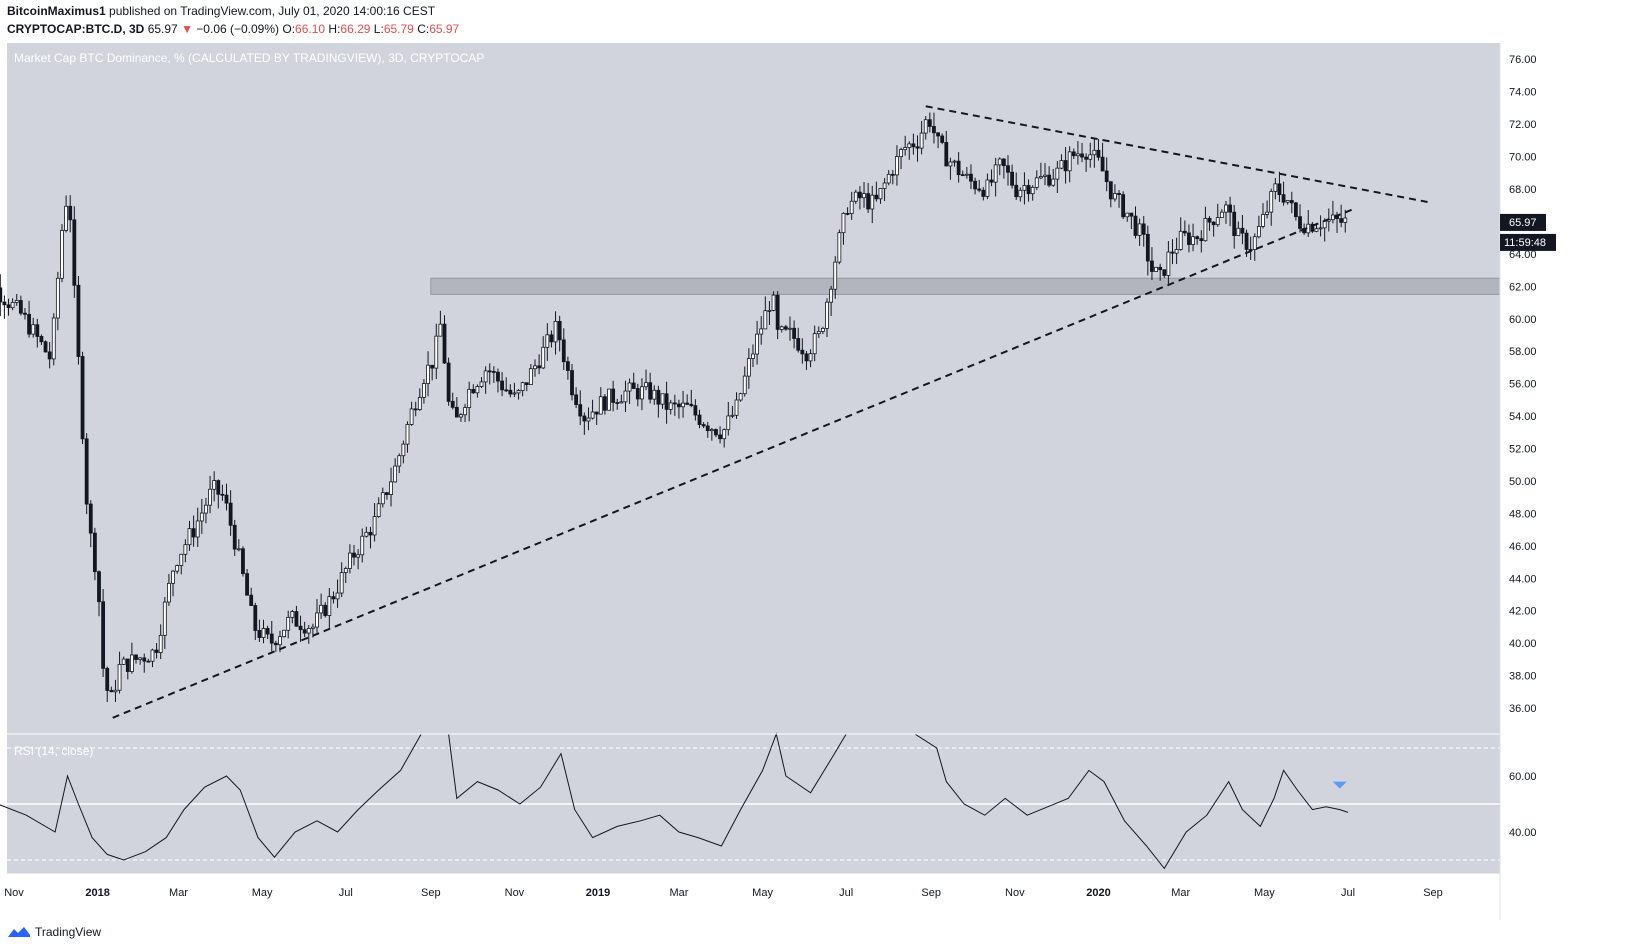 This screenshot has height=948, width=1633. Describe the element at coordinates (1523, 222) in the screenshot. I see `last-price-tag` at that location.